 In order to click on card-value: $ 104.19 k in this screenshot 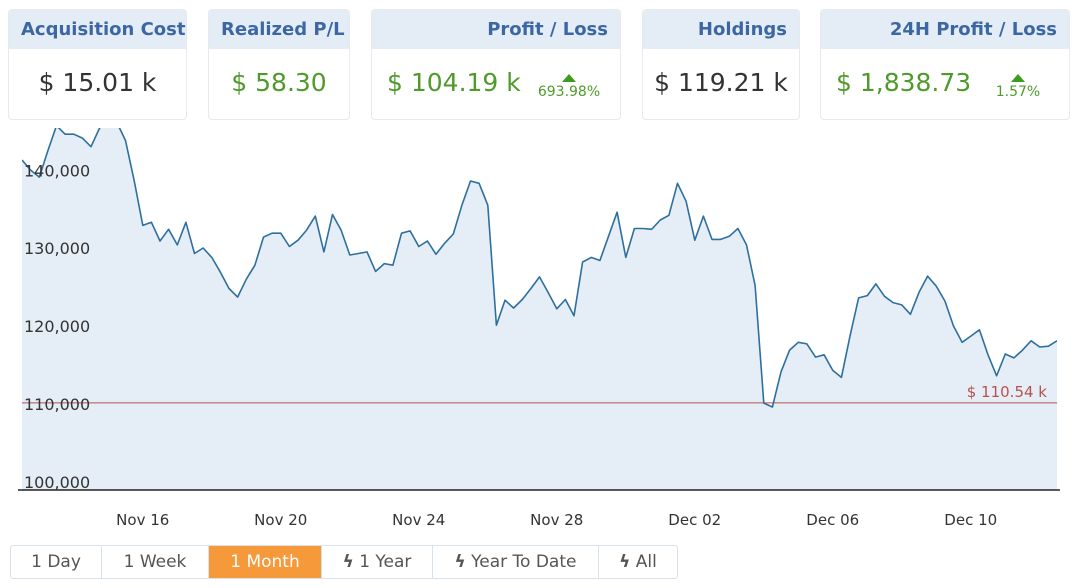, I will do `click(454, 82)`.